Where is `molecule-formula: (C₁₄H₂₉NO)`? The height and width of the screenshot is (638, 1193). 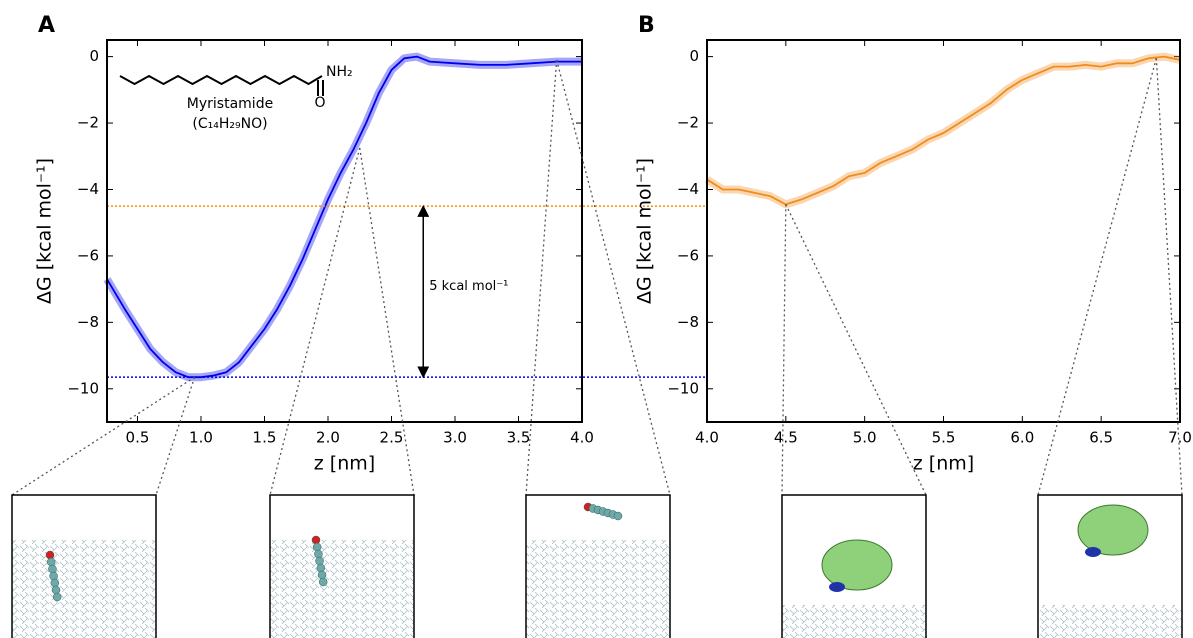 molecule-formula: (C₁₄H₂₉NO) is located at coordinates (229, 124).